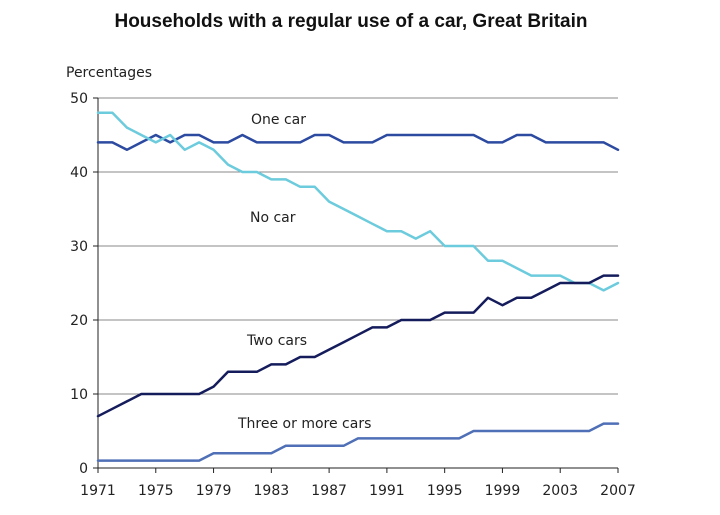  Describe the element at coordinates (79, 284) in the screenshot. I see `y-tick-labels: 0 10 20 30 40 50` at that location.